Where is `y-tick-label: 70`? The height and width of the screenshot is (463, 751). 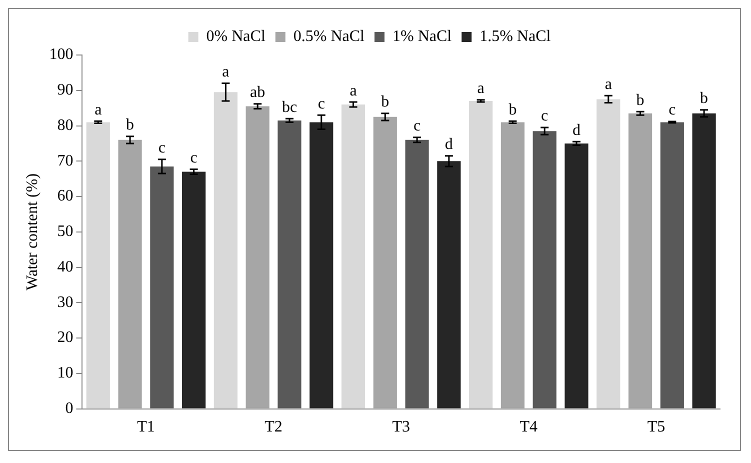 y-tick-label: 70 is located at coordinates (65, 161).